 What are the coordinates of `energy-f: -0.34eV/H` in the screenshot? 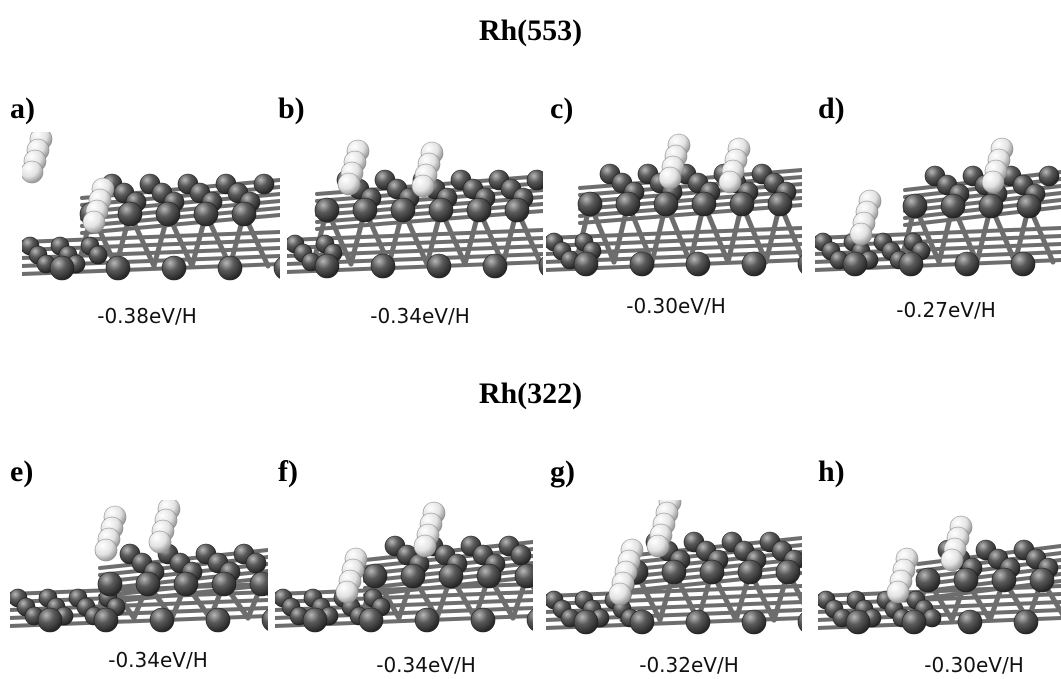 It's located at (426, 665).